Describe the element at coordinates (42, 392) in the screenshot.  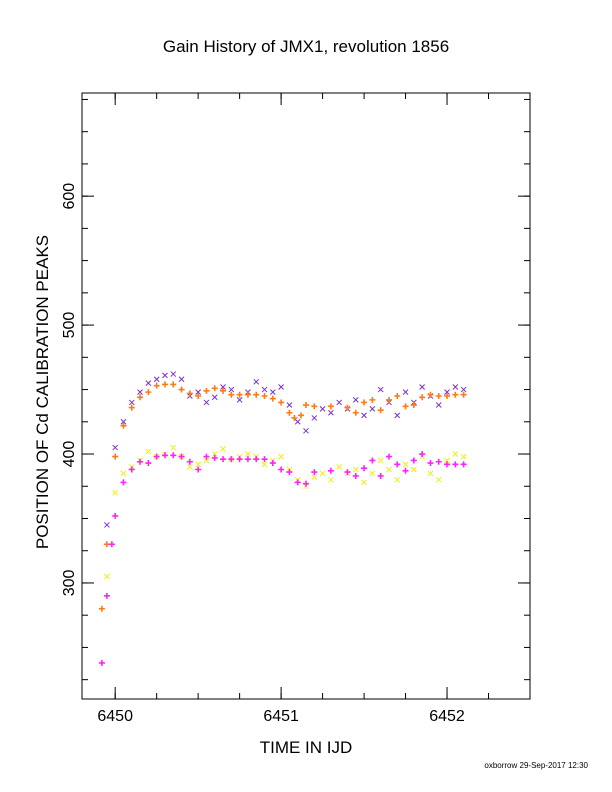
I see `y-axis-label: POSITION OF Cd CALIBRATION PEAKS` at that location.